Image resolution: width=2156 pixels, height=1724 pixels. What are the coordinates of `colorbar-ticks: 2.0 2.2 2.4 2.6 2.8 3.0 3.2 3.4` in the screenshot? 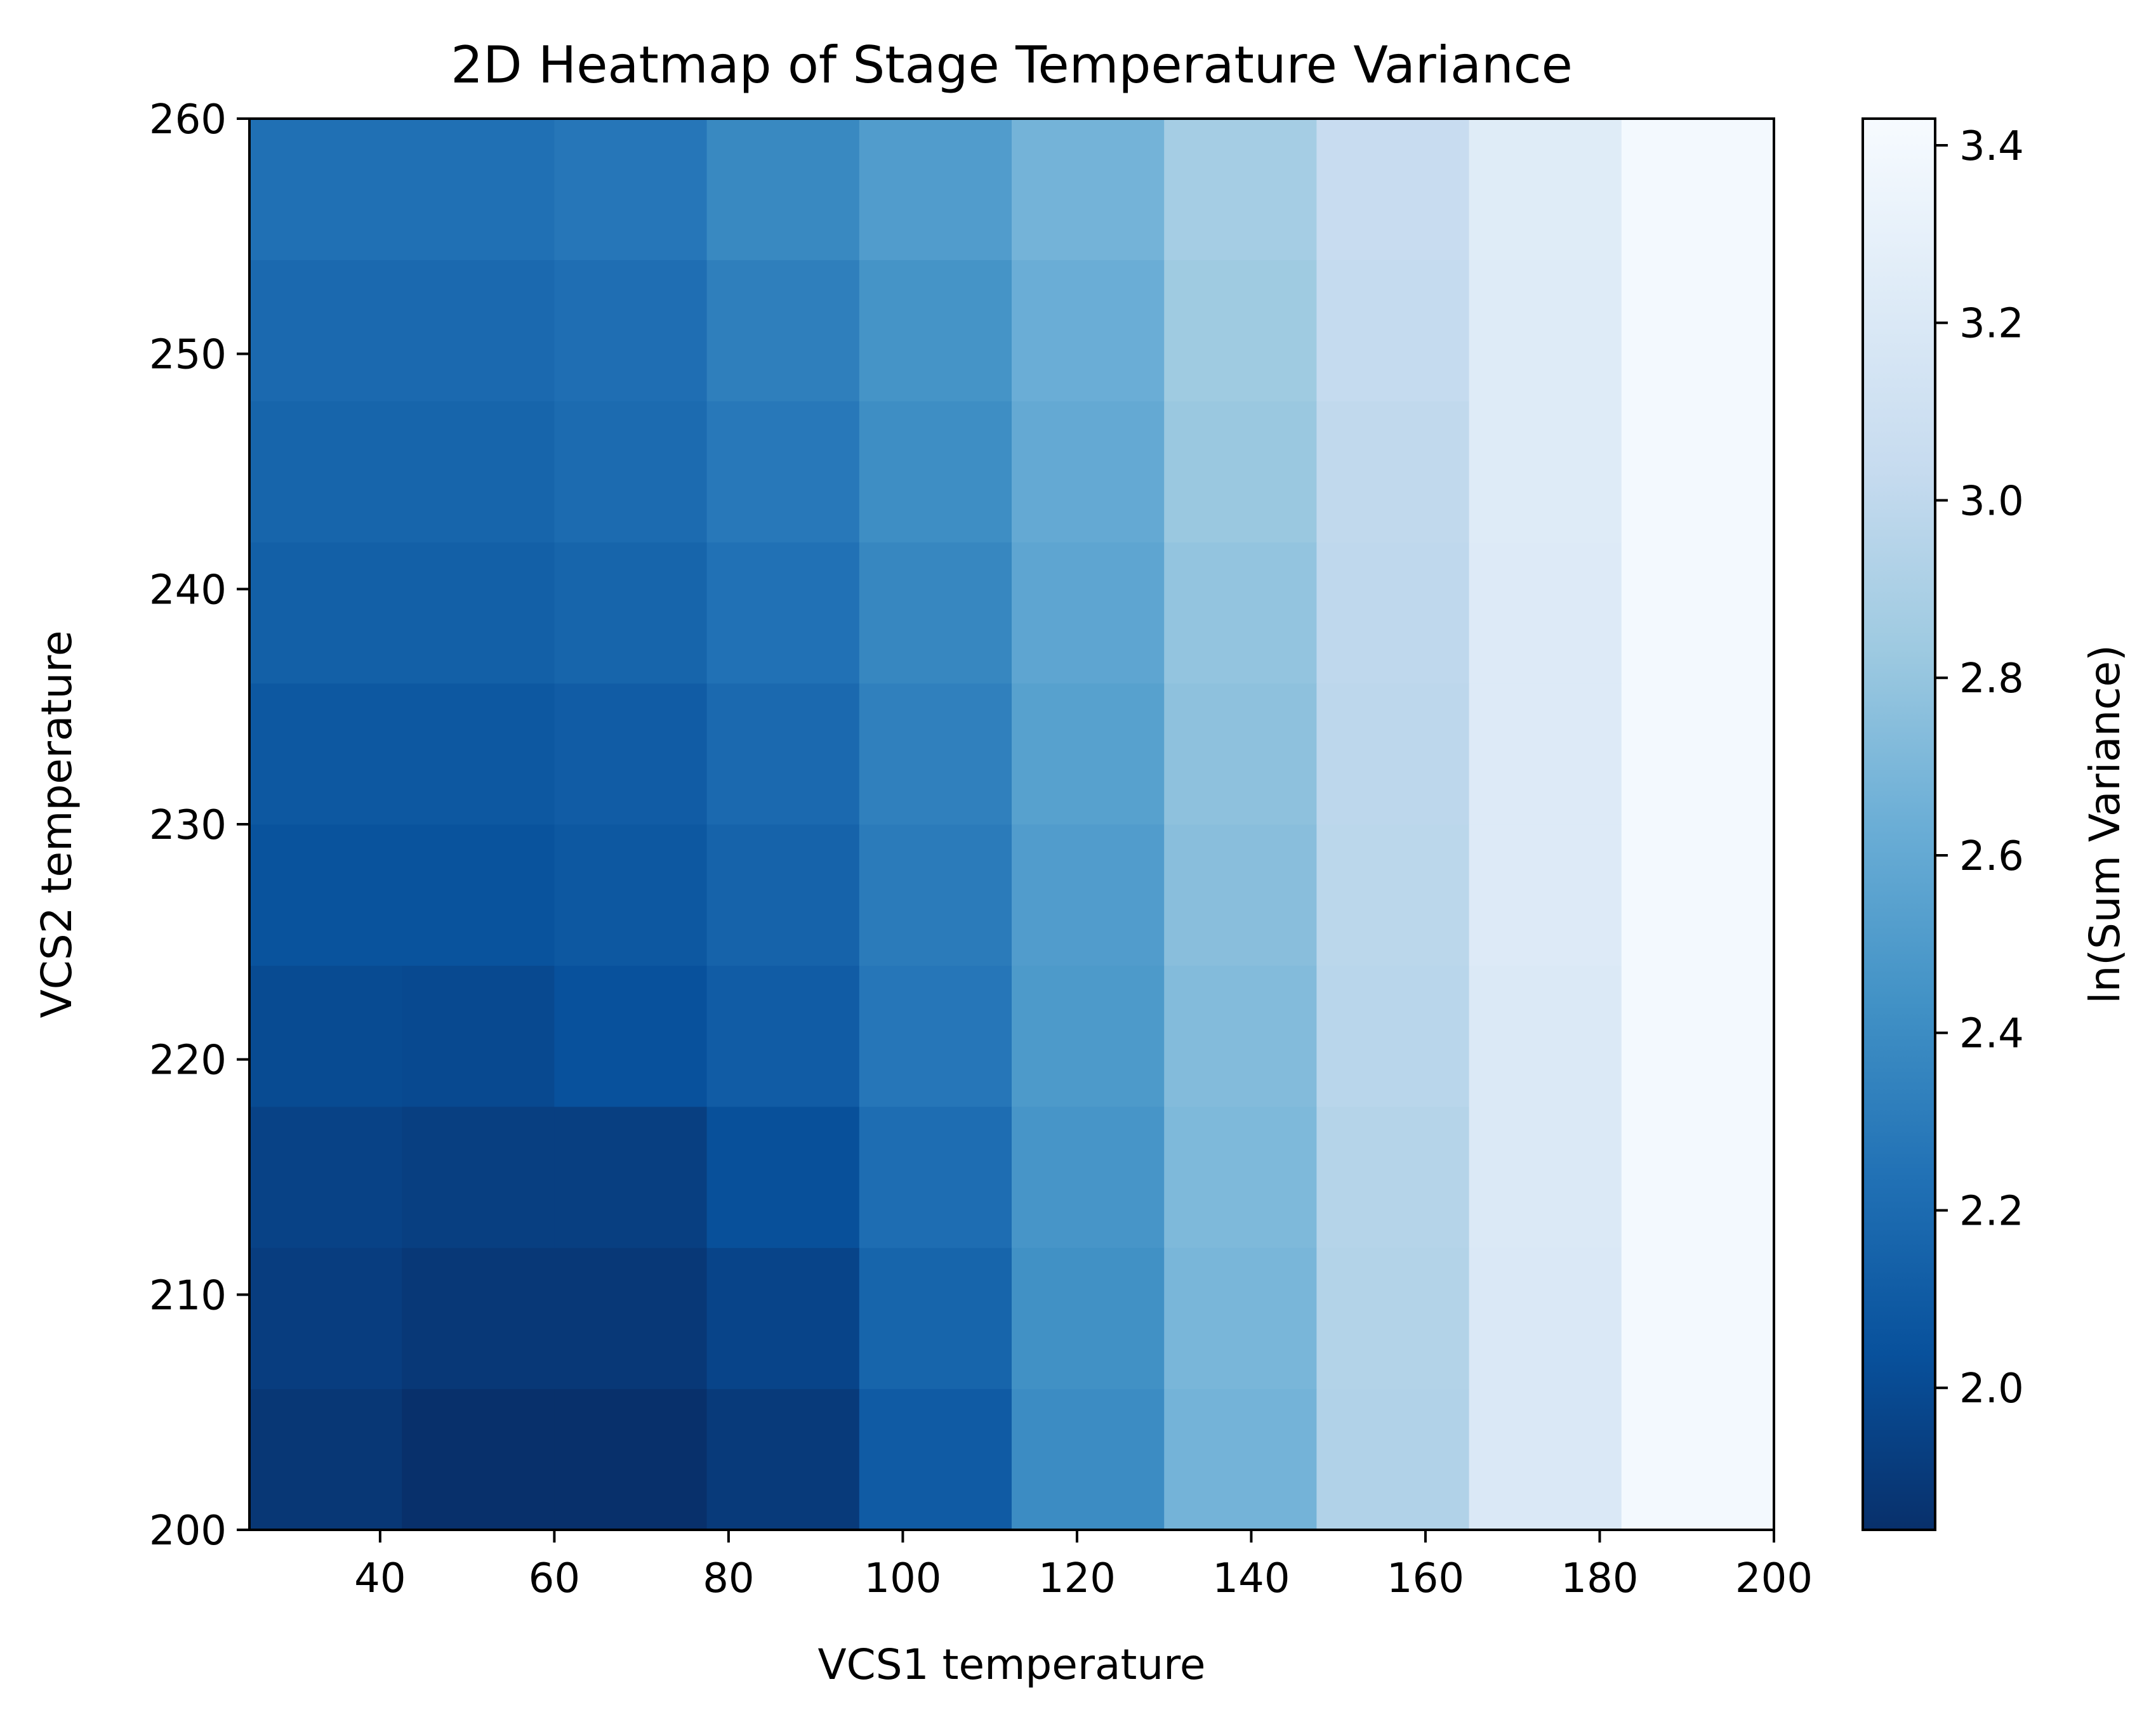 It's located at (1979, 767).